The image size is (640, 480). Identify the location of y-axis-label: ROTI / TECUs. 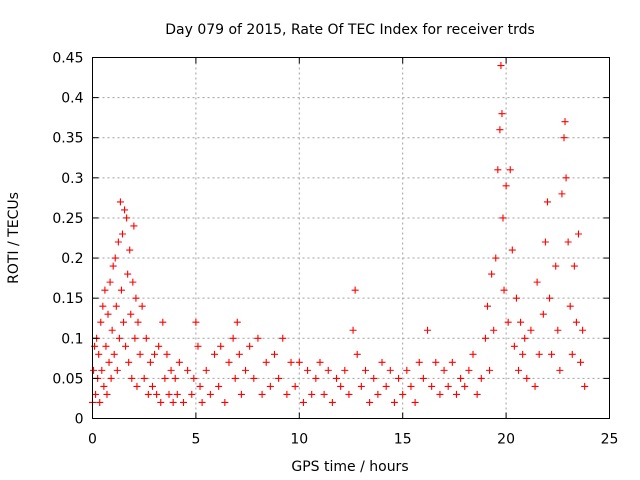
(14, 238).